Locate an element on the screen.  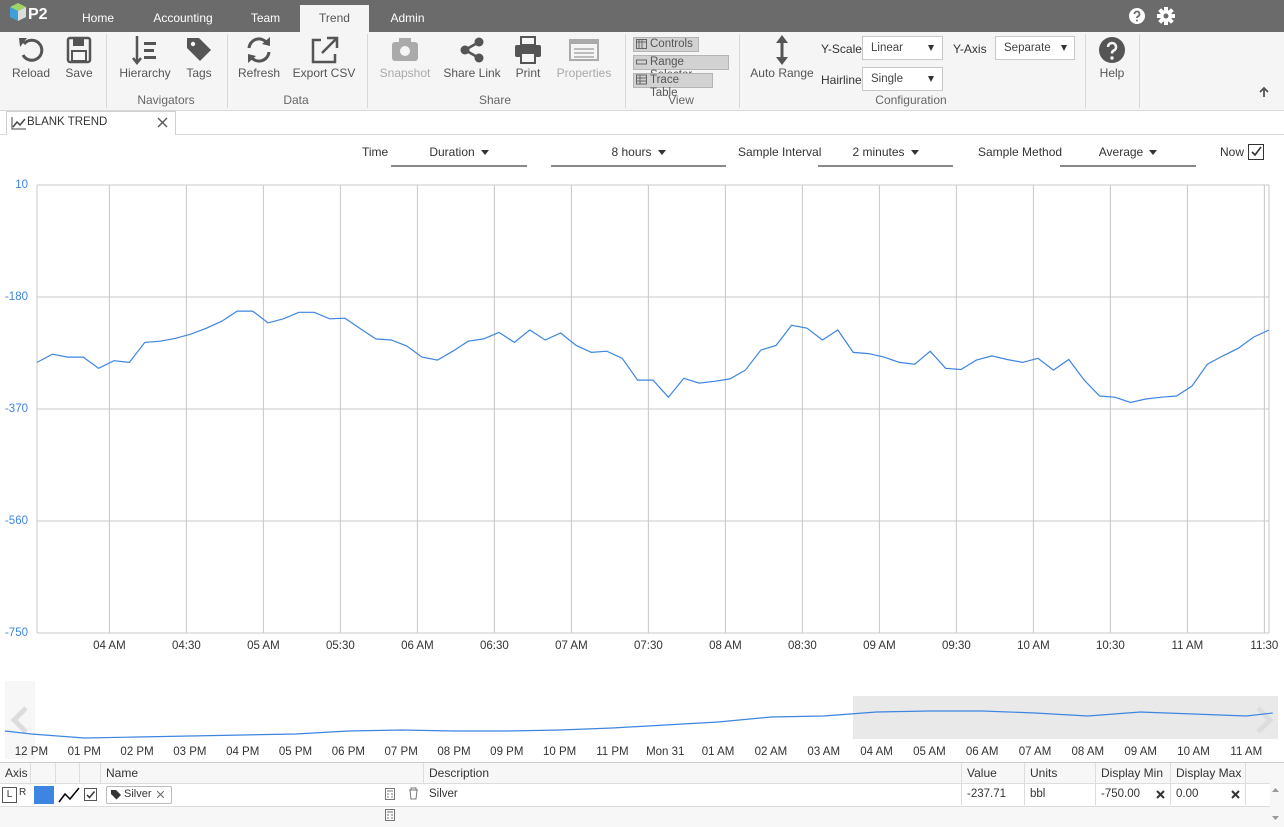
x-tick-label: 10:30 is located at coordinates (1110, 646).